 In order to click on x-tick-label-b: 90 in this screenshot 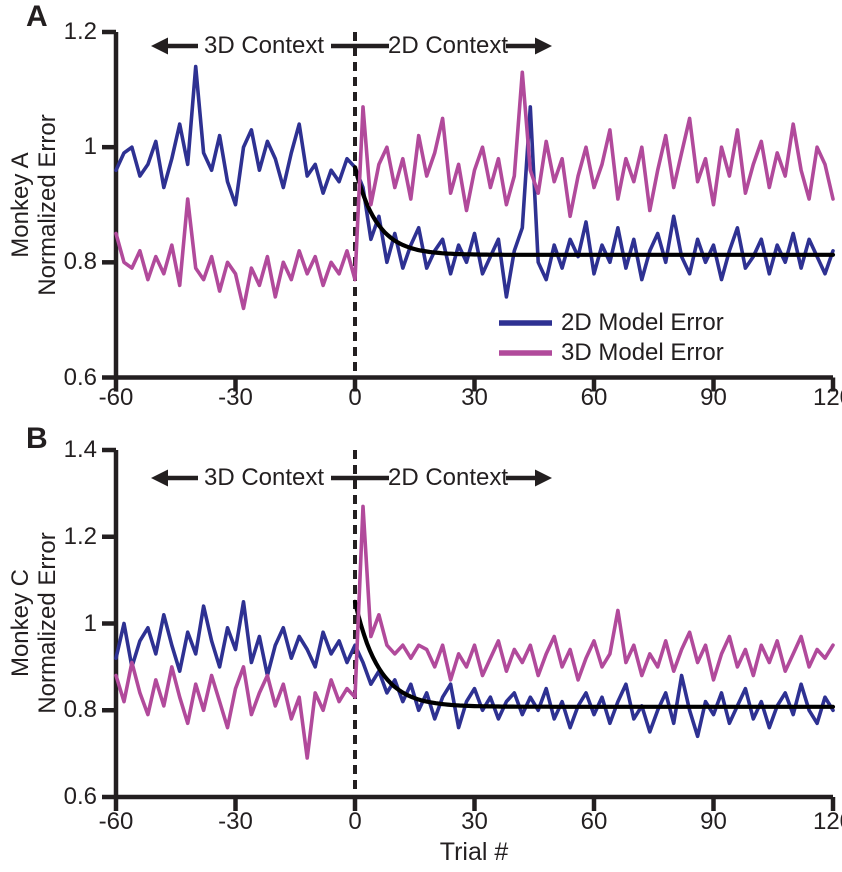, I will do `click(713, 821)`.